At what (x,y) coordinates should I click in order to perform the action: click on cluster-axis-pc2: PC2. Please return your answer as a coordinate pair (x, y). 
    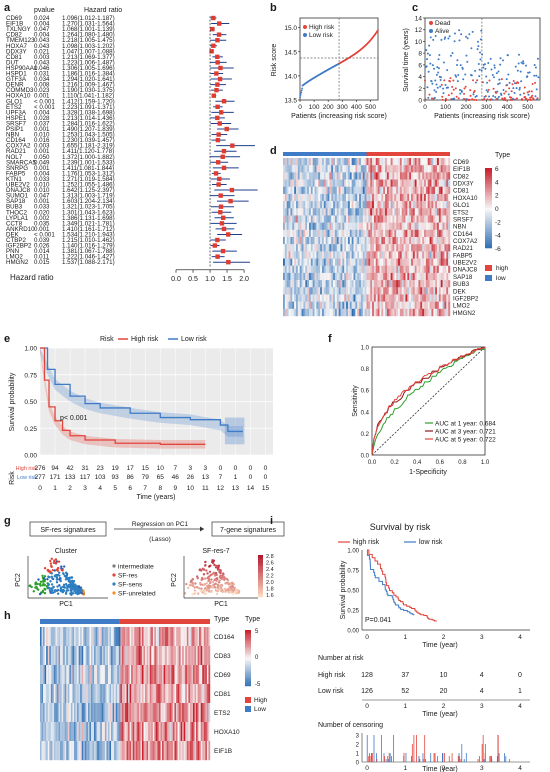
    Looking at the image, I should click on (18, 580).